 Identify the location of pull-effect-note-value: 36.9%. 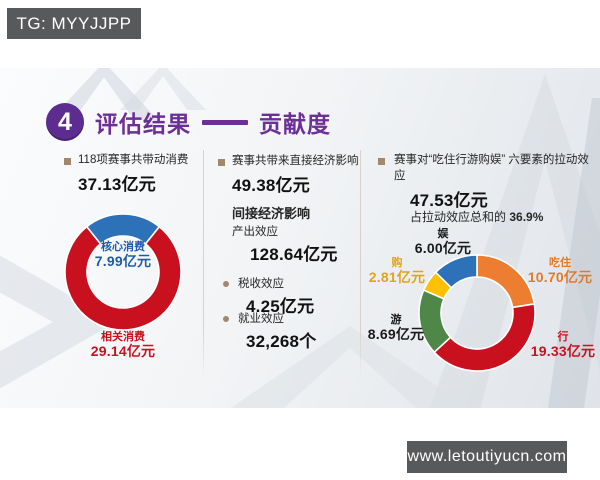
(526, 217).